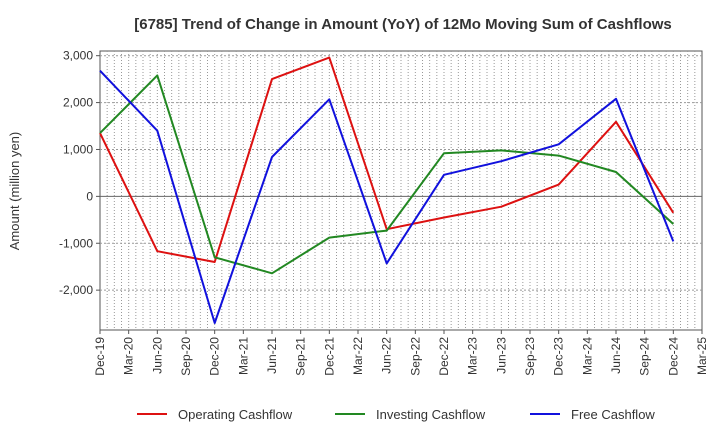  What do you see at coordinates (157, 355) in the screenshot?
I see `x-tick-label: Jun-20` at bounding box center [157, 355].